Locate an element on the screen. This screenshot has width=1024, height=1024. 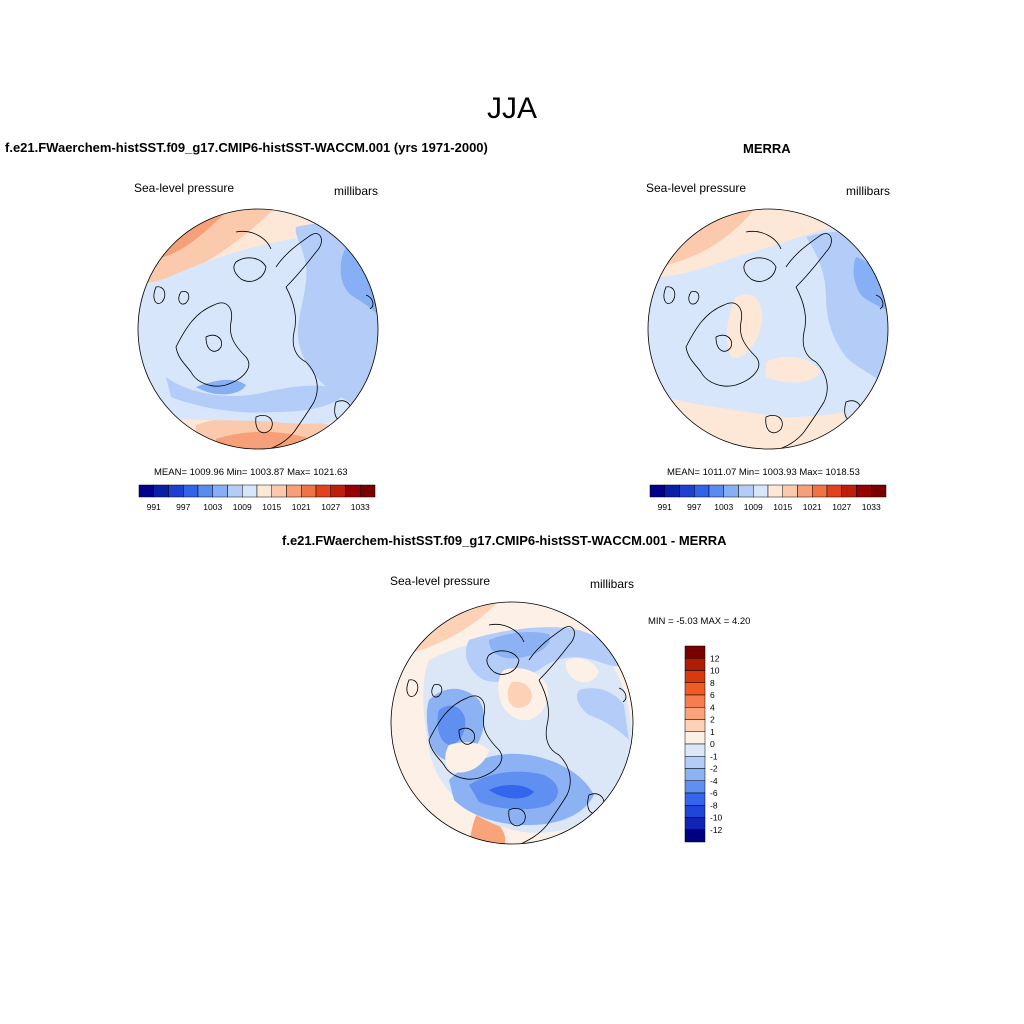
panel-model-colorbar-tick-label: 1003 is located at coordinates (212, 507).